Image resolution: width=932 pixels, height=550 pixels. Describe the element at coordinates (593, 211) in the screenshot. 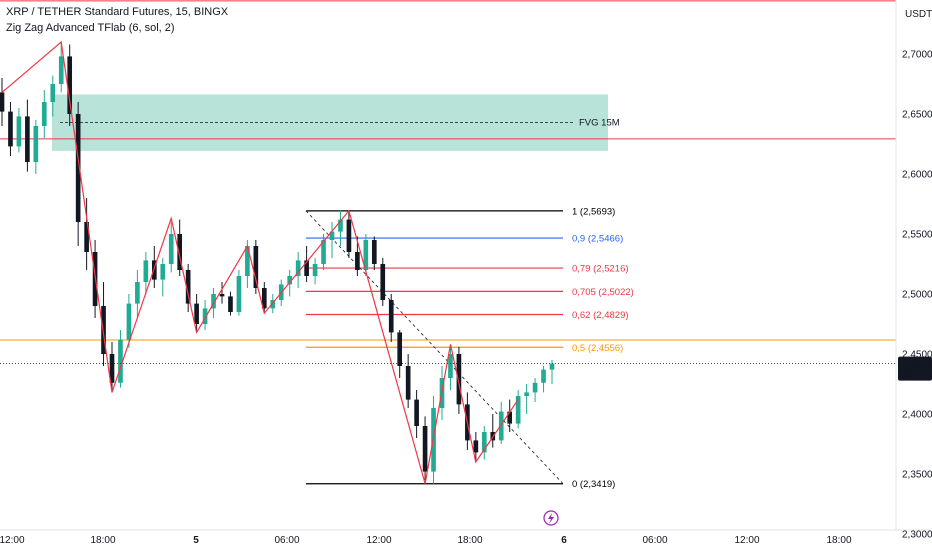

I see `fib-level-label: 1 (2,5693)` at that location.